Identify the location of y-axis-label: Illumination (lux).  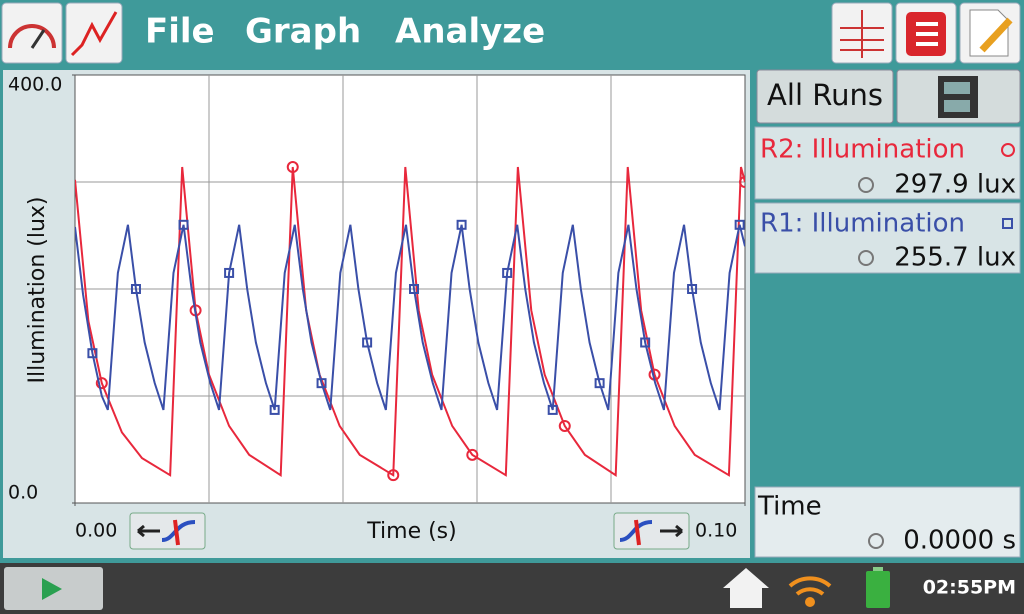
(37, 290).